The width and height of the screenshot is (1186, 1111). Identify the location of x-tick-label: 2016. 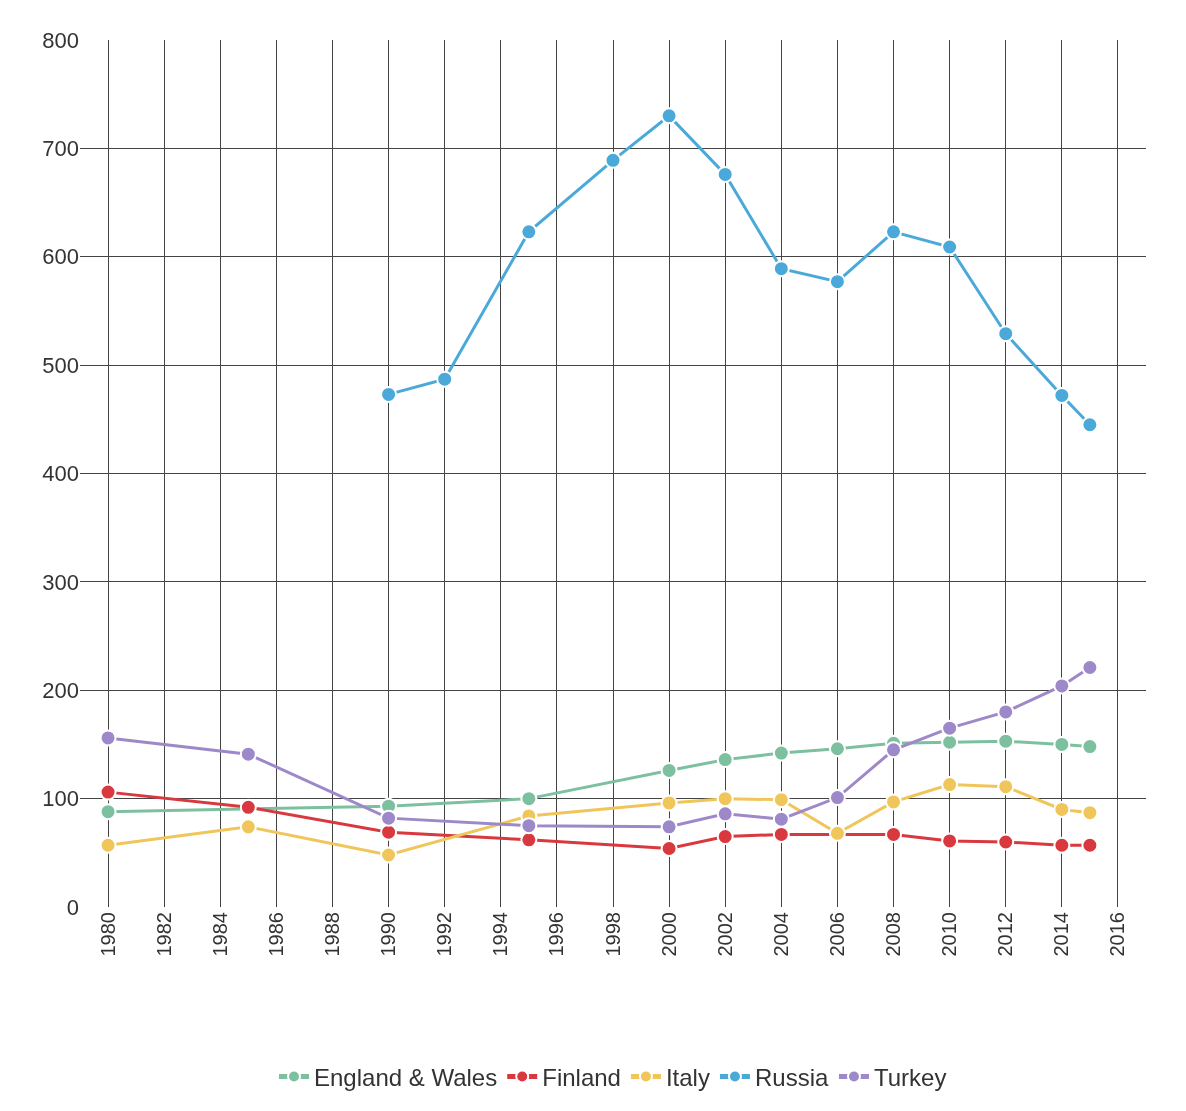
(1117, 934).